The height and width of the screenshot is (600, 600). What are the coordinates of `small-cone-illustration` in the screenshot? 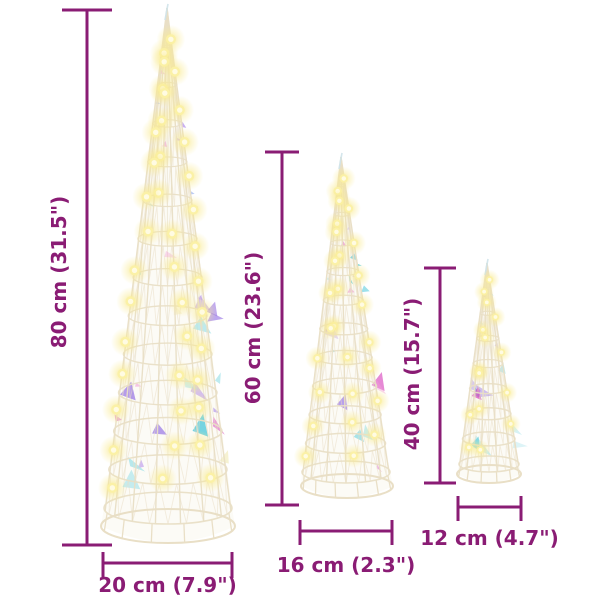 It's located at (492, 371).